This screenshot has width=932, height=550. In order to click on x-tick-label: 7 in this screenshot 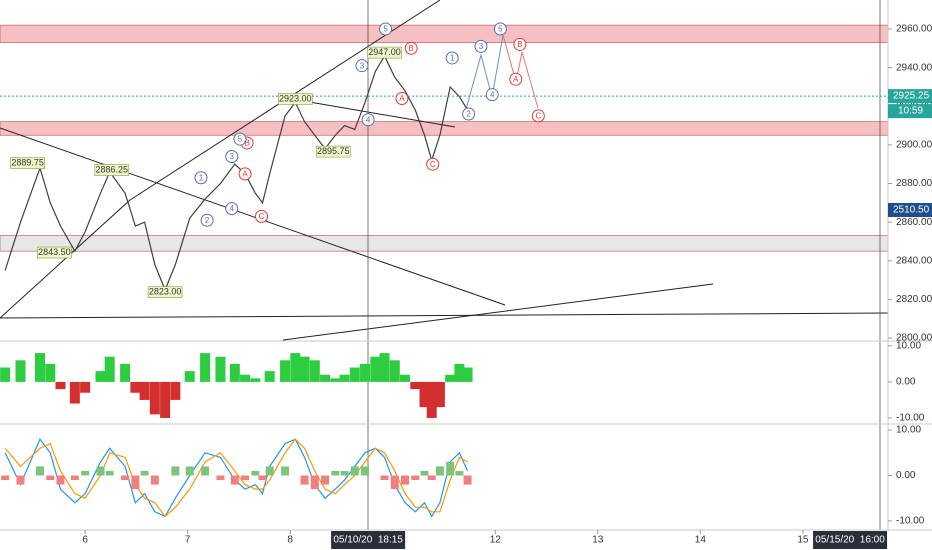, I will do `click(188, 540)`.